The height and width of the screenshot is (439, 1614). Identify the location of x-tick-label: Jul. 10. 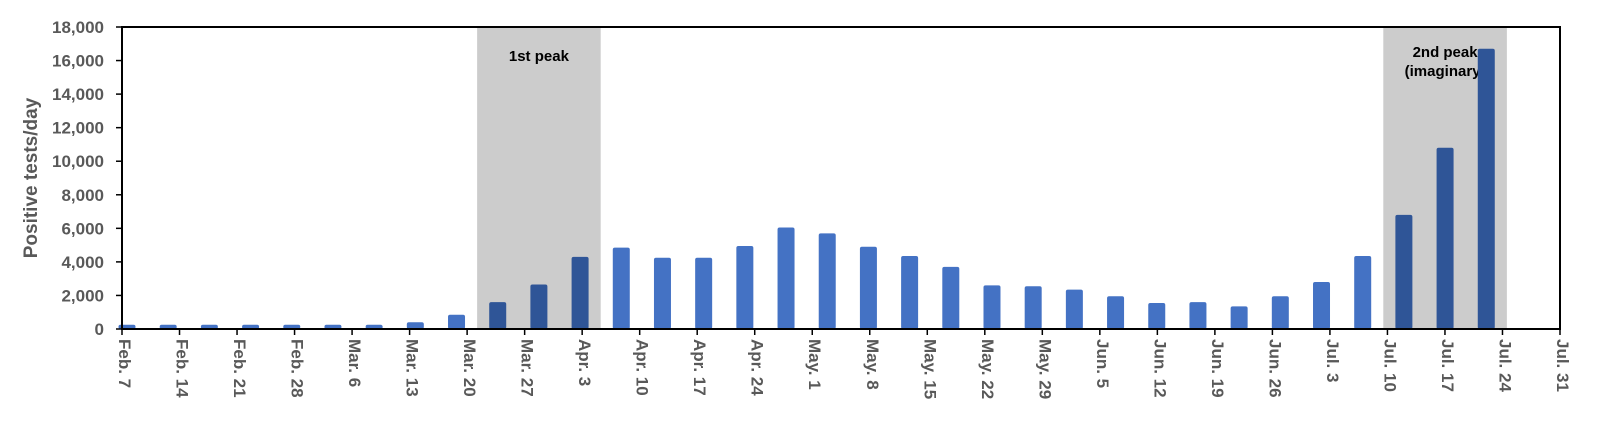
(1389, 365).